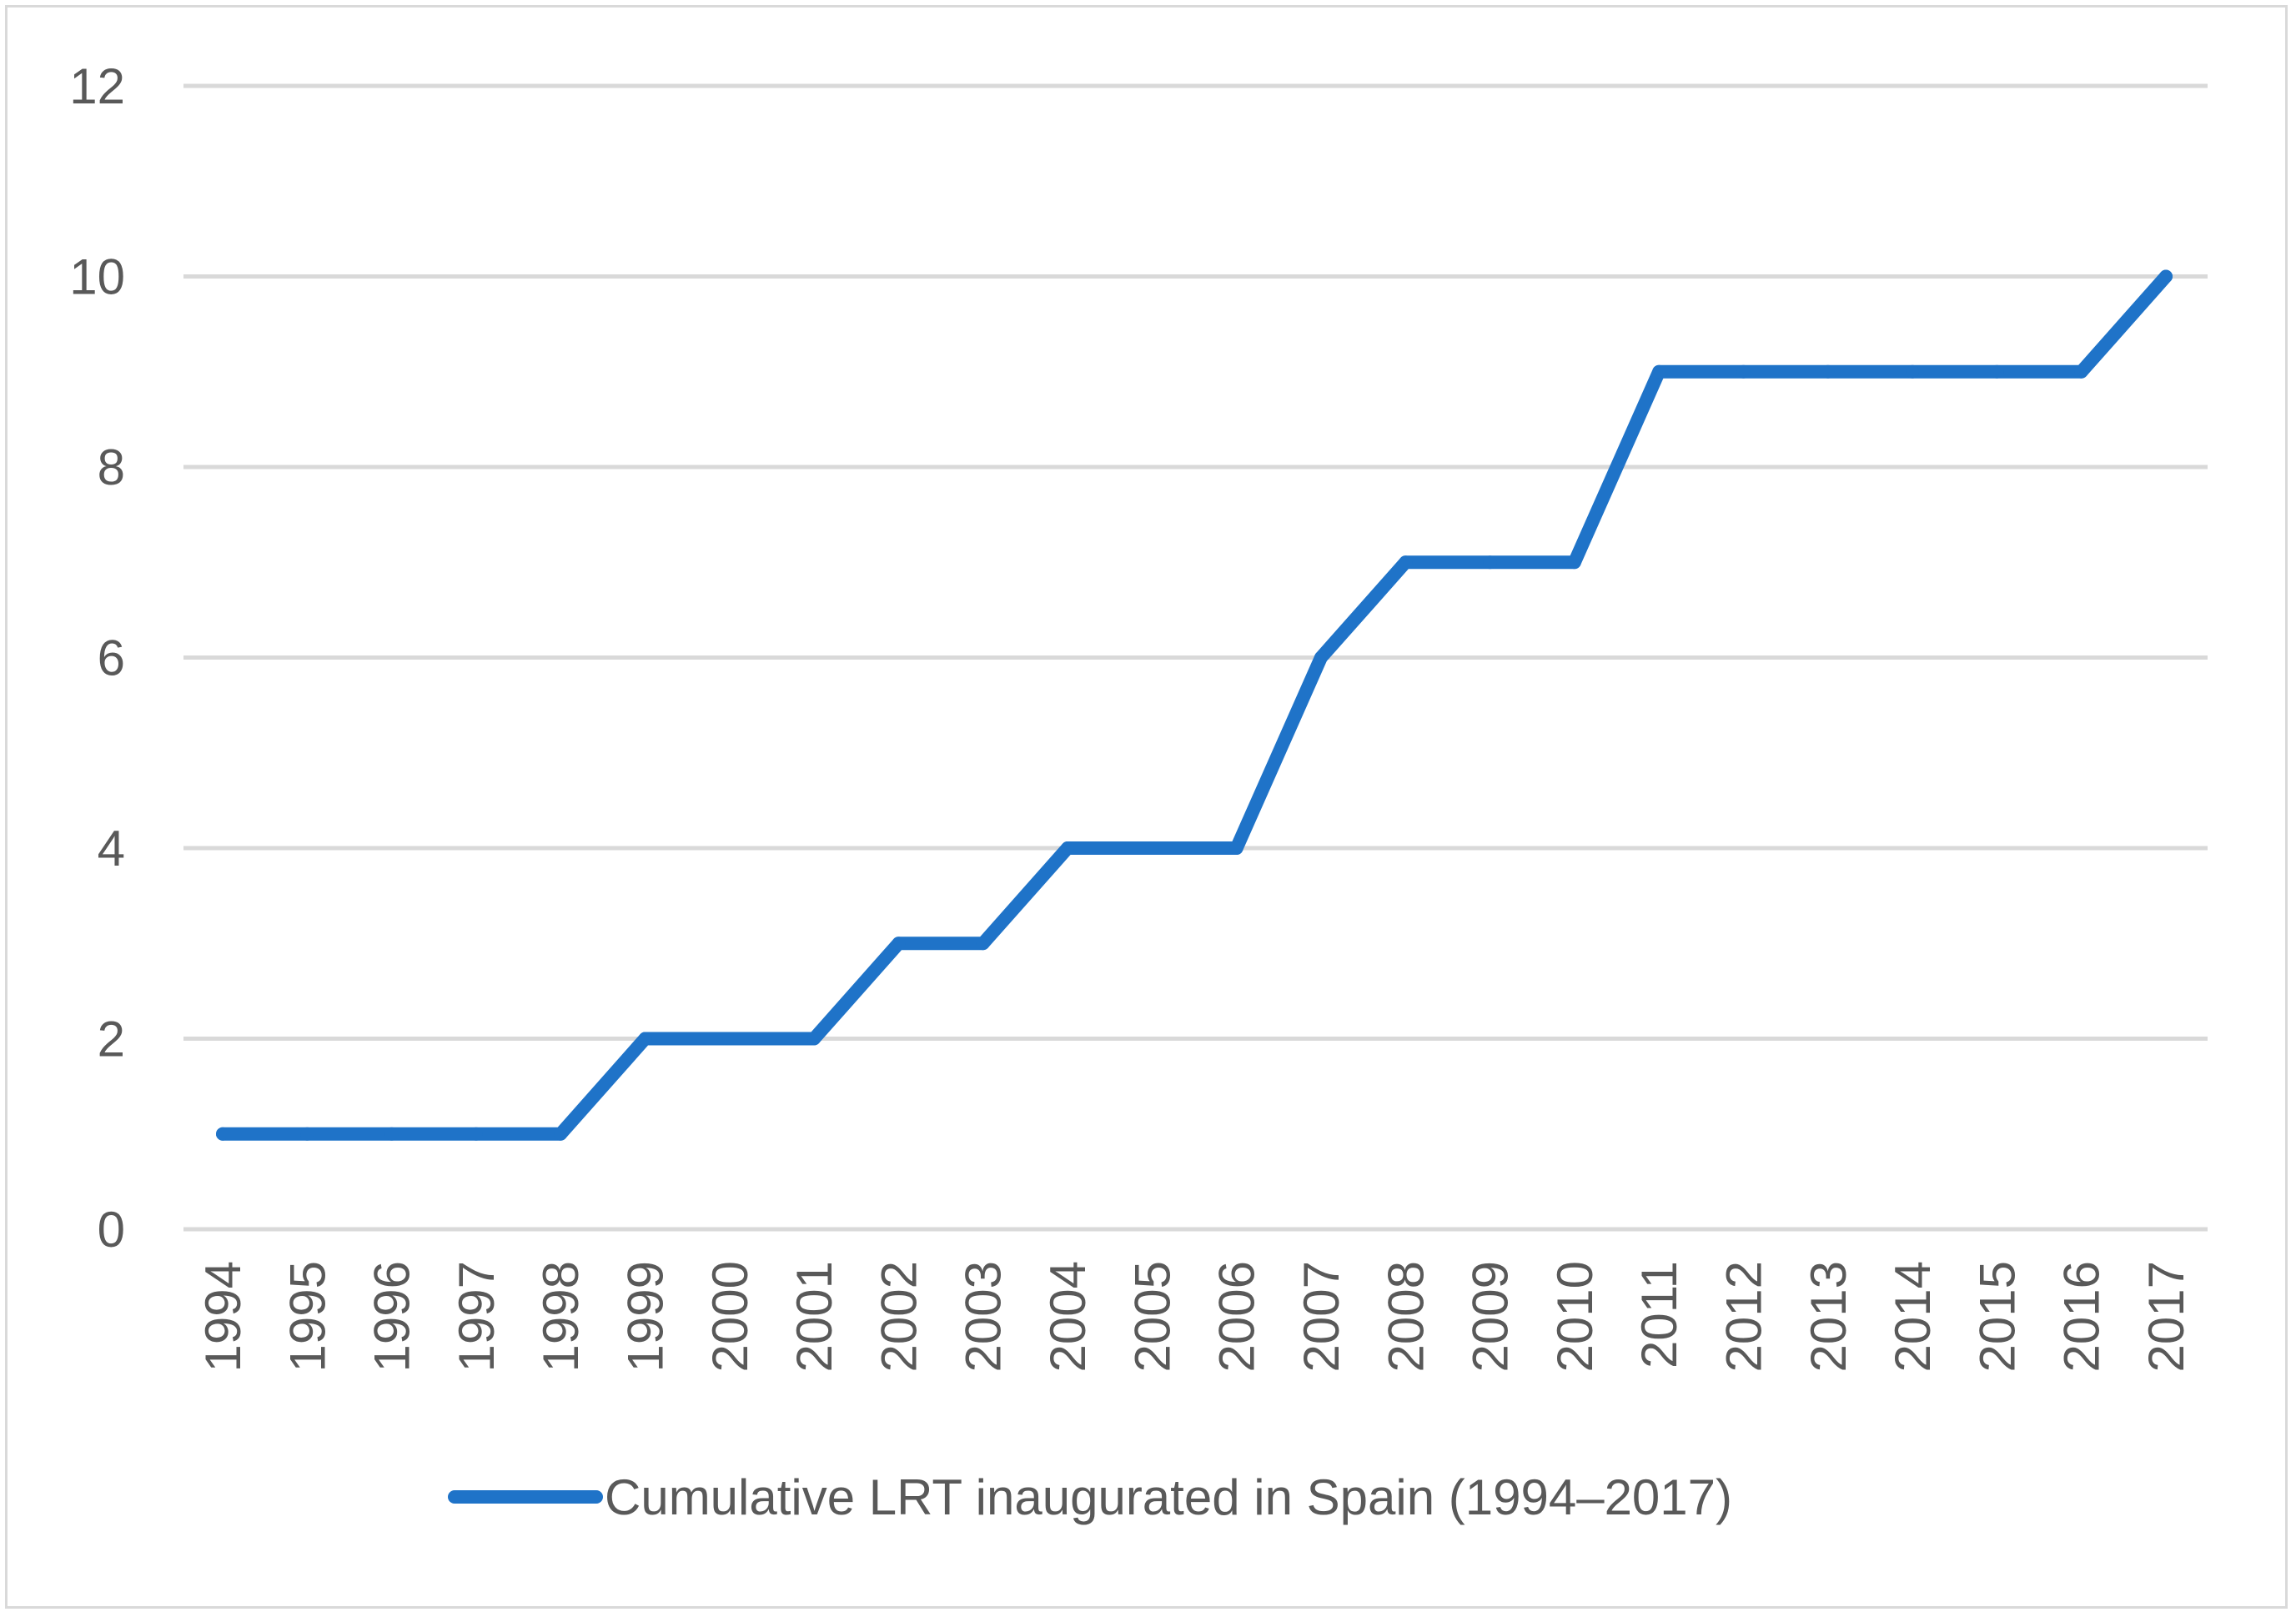 The width and height of the screenshot is (2296, 1617). What do you see at coordinates (1828, 371) in the screenshot?
I see `data-point-2013` at bounding box center [1828, 371].